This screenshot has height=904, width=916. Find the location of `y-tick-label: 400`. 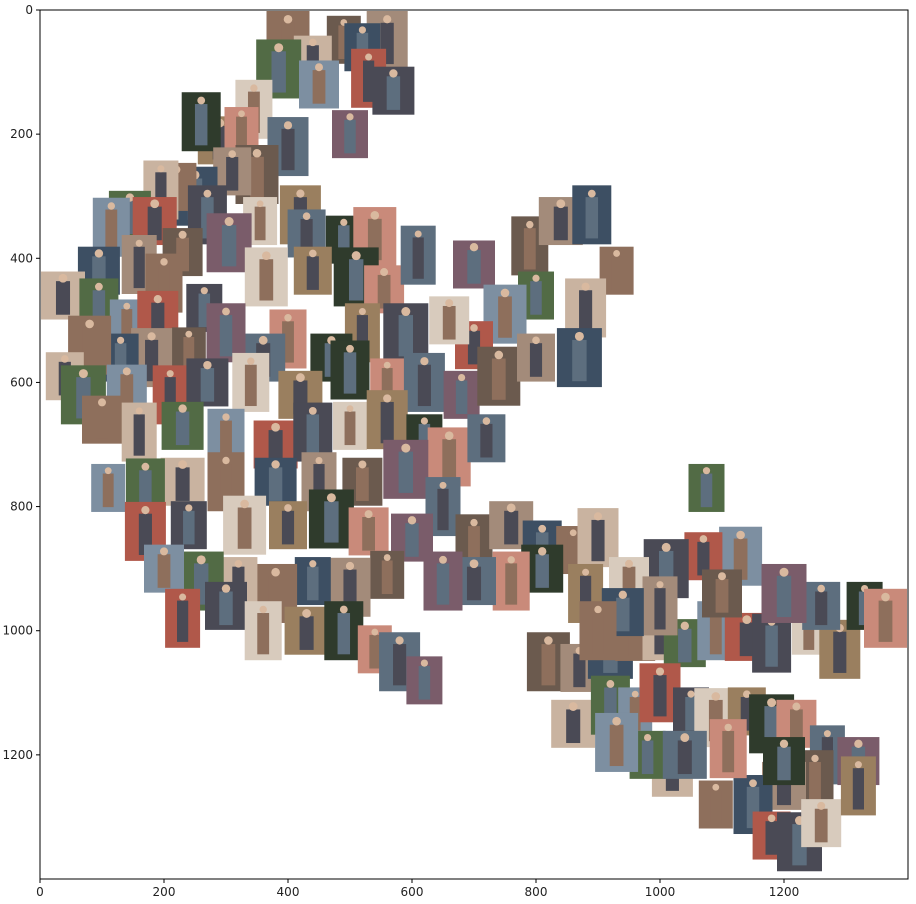

y-tick-label: 400 is located at coordinates (21, 258).